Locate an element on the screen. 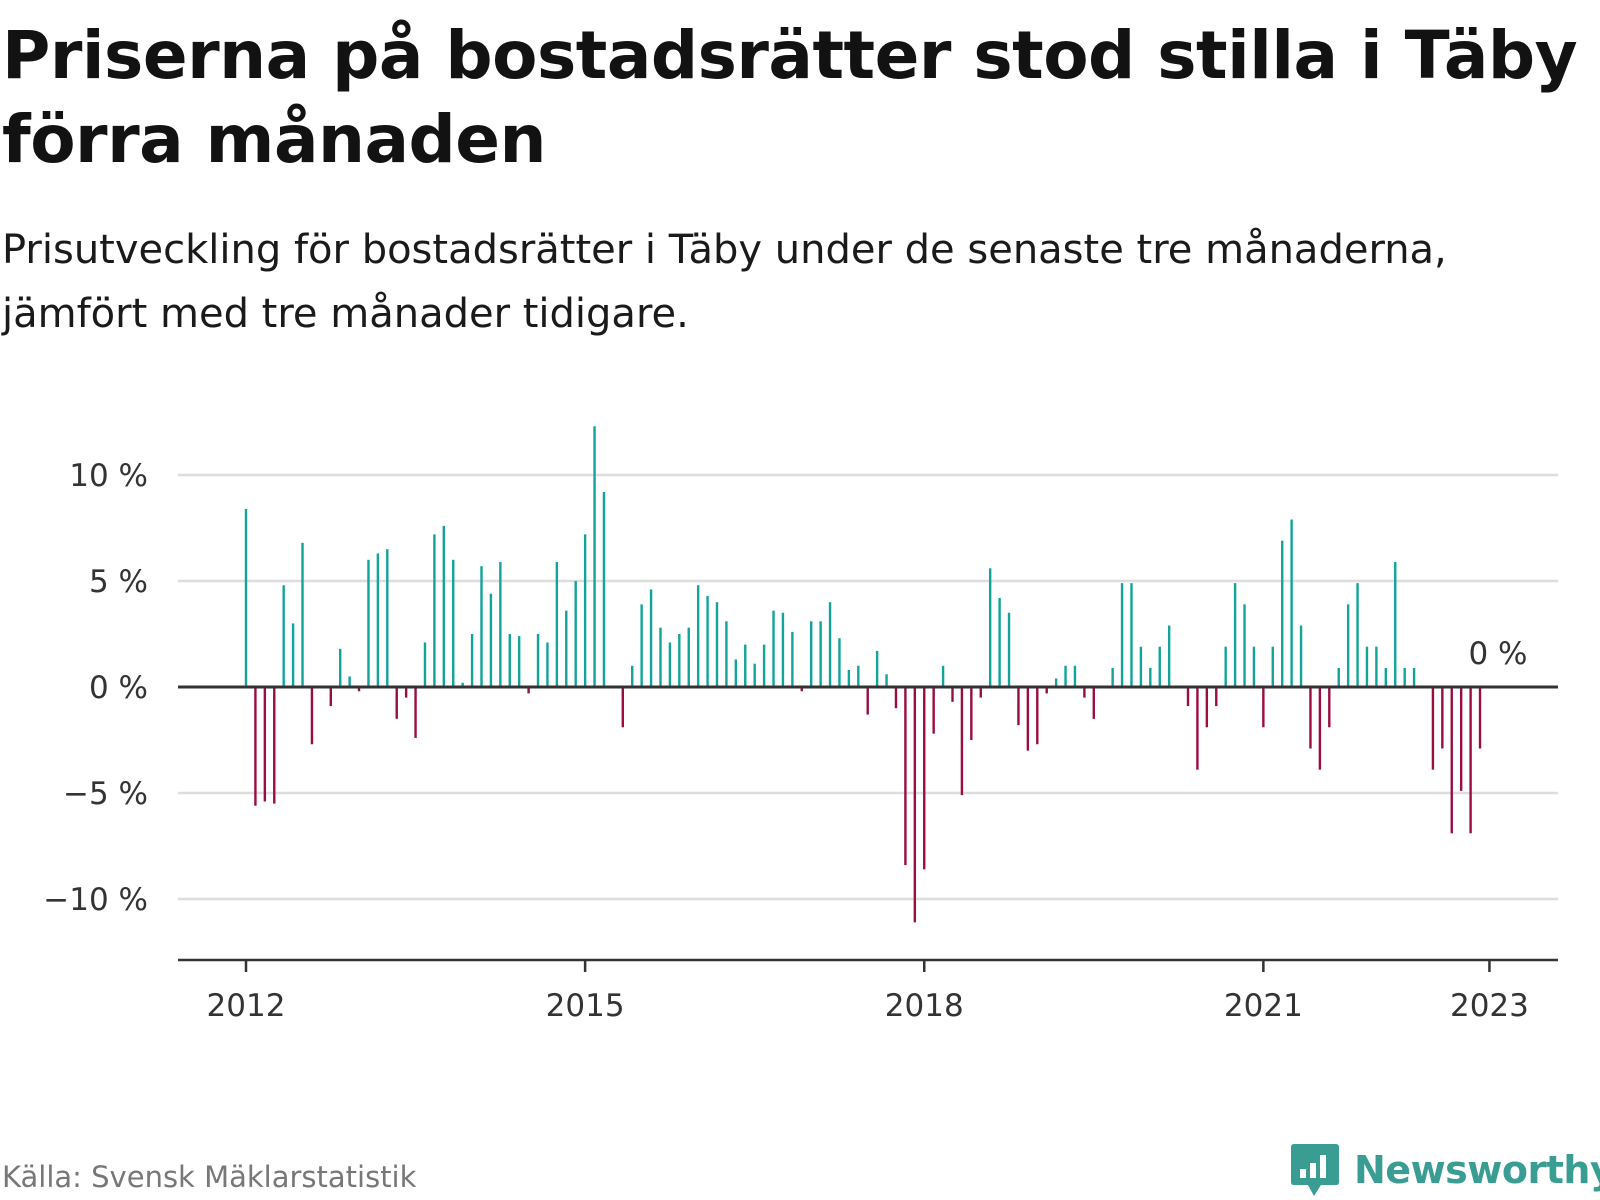  x-tick-label: 2015 is located at coordinates (585, 1006).